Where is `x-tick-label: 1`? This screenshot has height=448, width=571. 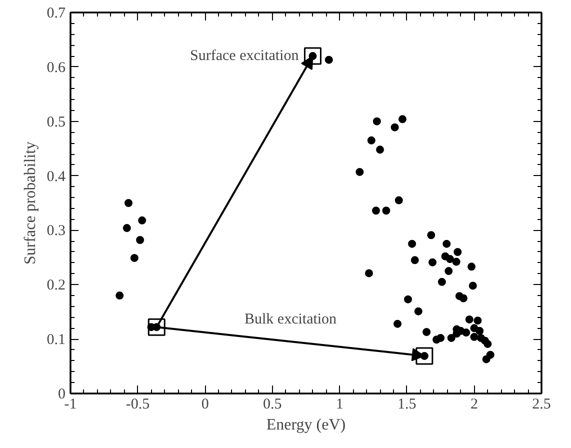
x-tick-label: 1 is located at coordinates (340, 404).